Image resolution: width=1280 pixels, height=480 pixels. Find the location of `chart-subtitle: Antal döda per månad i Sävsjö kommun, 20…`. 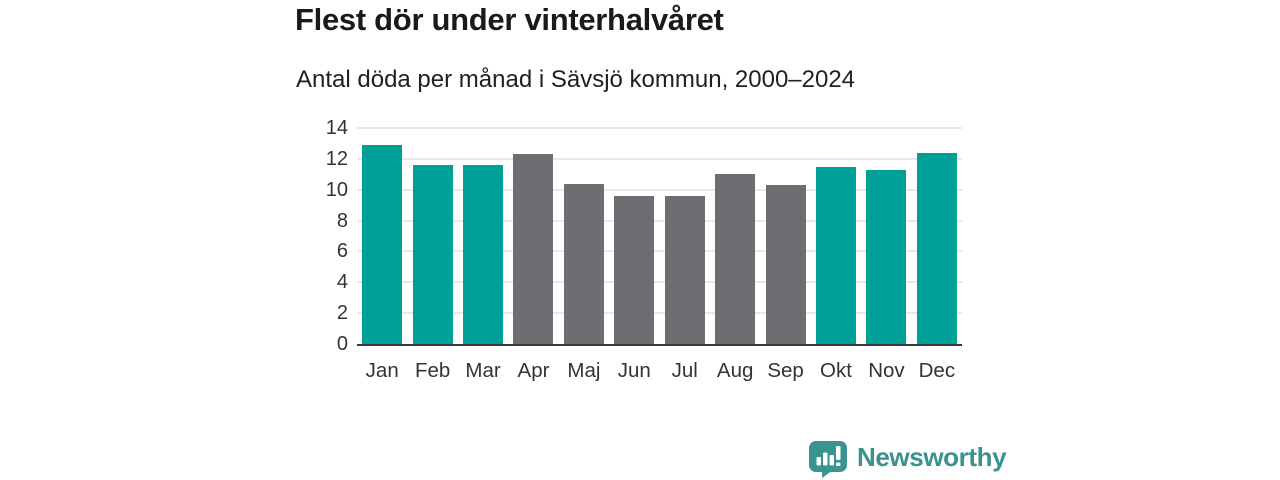

chart-subtitle: Antal döda per månad i Sävsjö kommun, 20… is located at coordinates (576, 79).